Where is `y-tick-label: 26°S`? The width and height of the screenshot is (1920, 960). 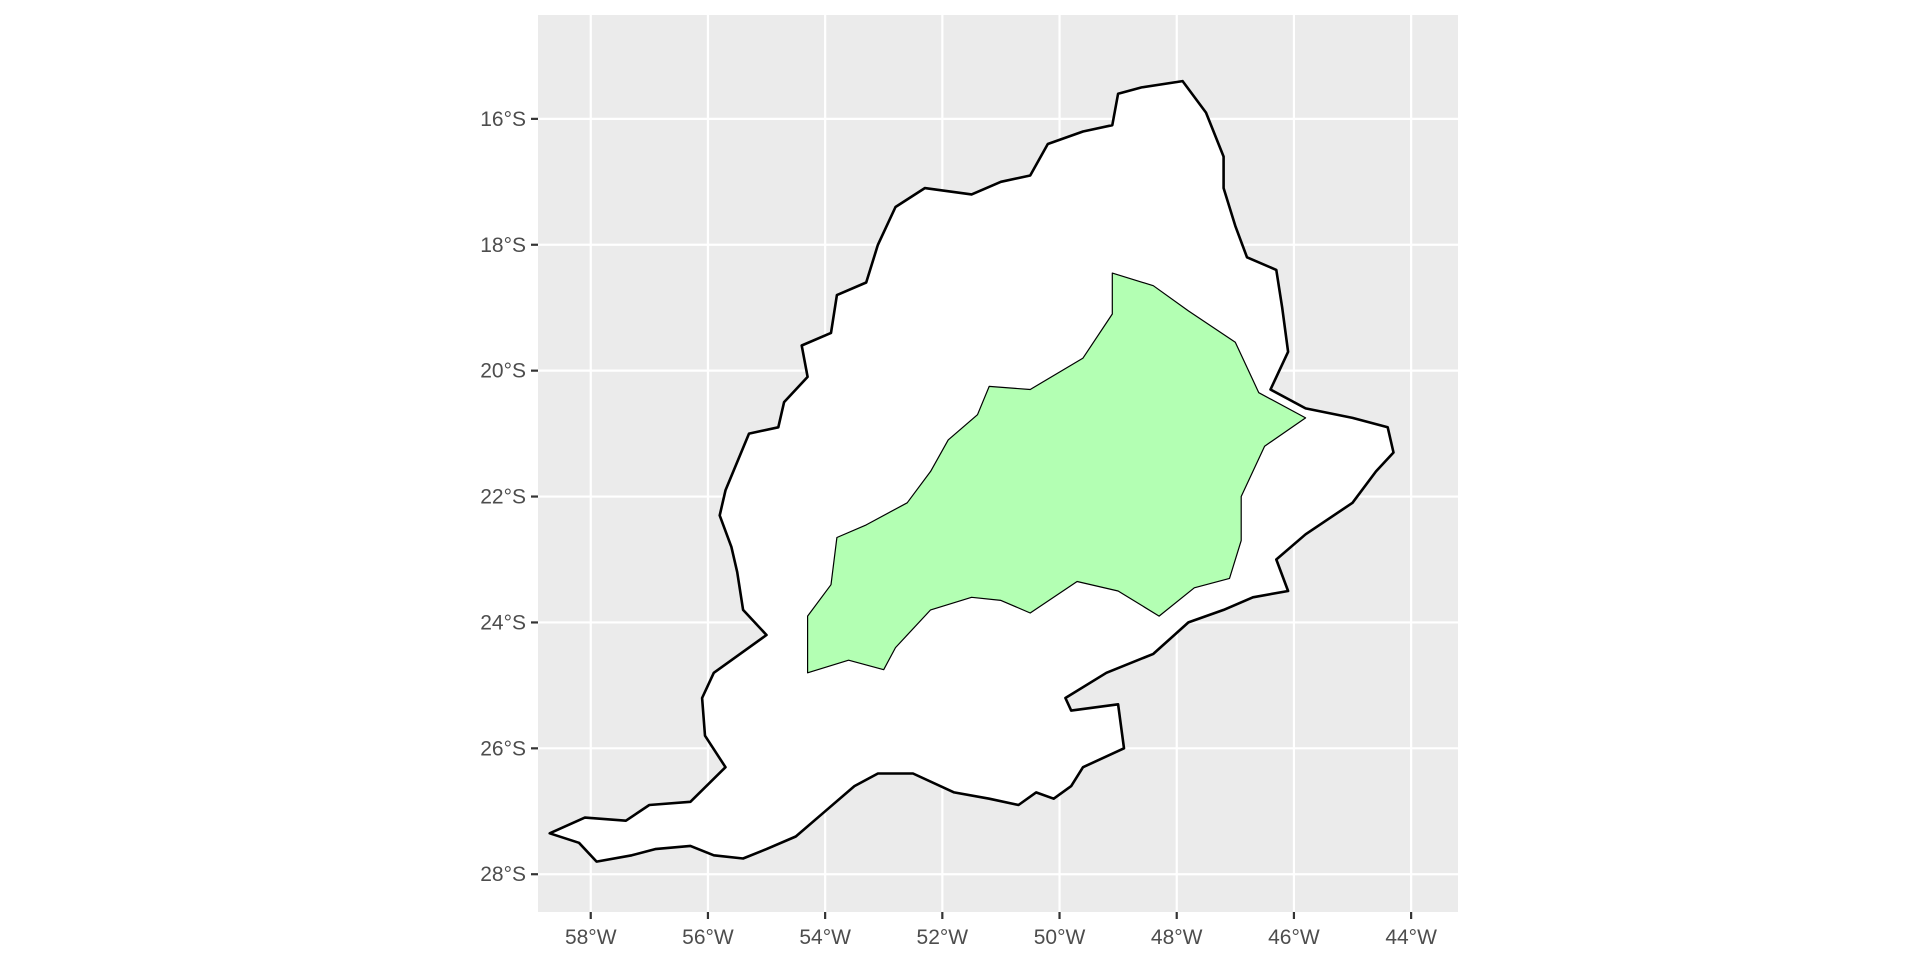
y-tick-label: 26°S is located at coordinates (503, 748).